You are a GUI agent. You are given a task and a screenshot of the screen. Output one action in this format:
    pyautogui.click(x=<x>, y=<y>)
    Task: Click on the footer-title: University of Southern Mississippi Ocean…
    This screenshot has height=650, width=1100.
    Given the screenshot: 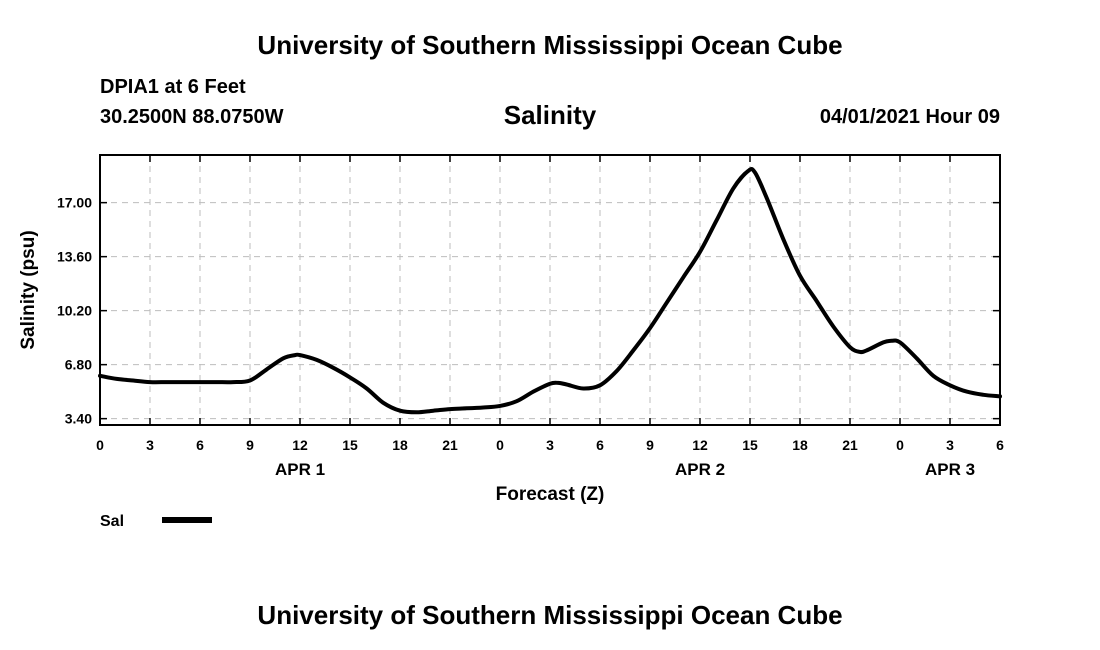 What is the action you would take?
    pyautogui.click(x=550, y=615)
    